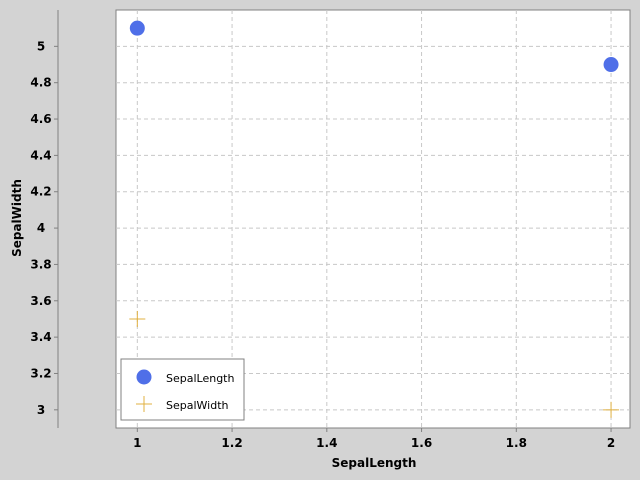  What do you see at coordinates (611, 443) in the screenshot?
I see `x-tick-label: 2` at bounding box center [611, 443].